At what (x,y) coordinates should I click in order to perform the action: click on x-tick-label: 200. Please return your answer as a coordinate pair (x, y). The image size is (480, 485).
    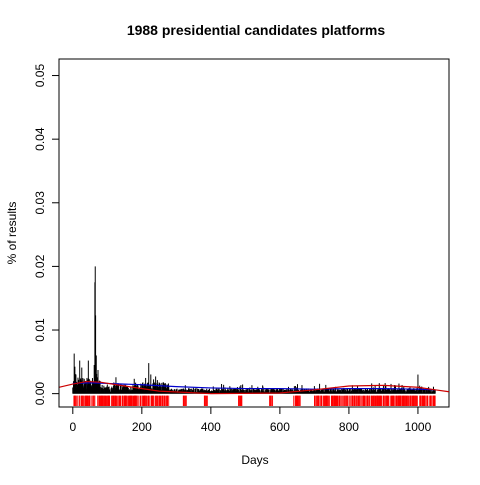
    Looking at the image, I should click on (142, 427).